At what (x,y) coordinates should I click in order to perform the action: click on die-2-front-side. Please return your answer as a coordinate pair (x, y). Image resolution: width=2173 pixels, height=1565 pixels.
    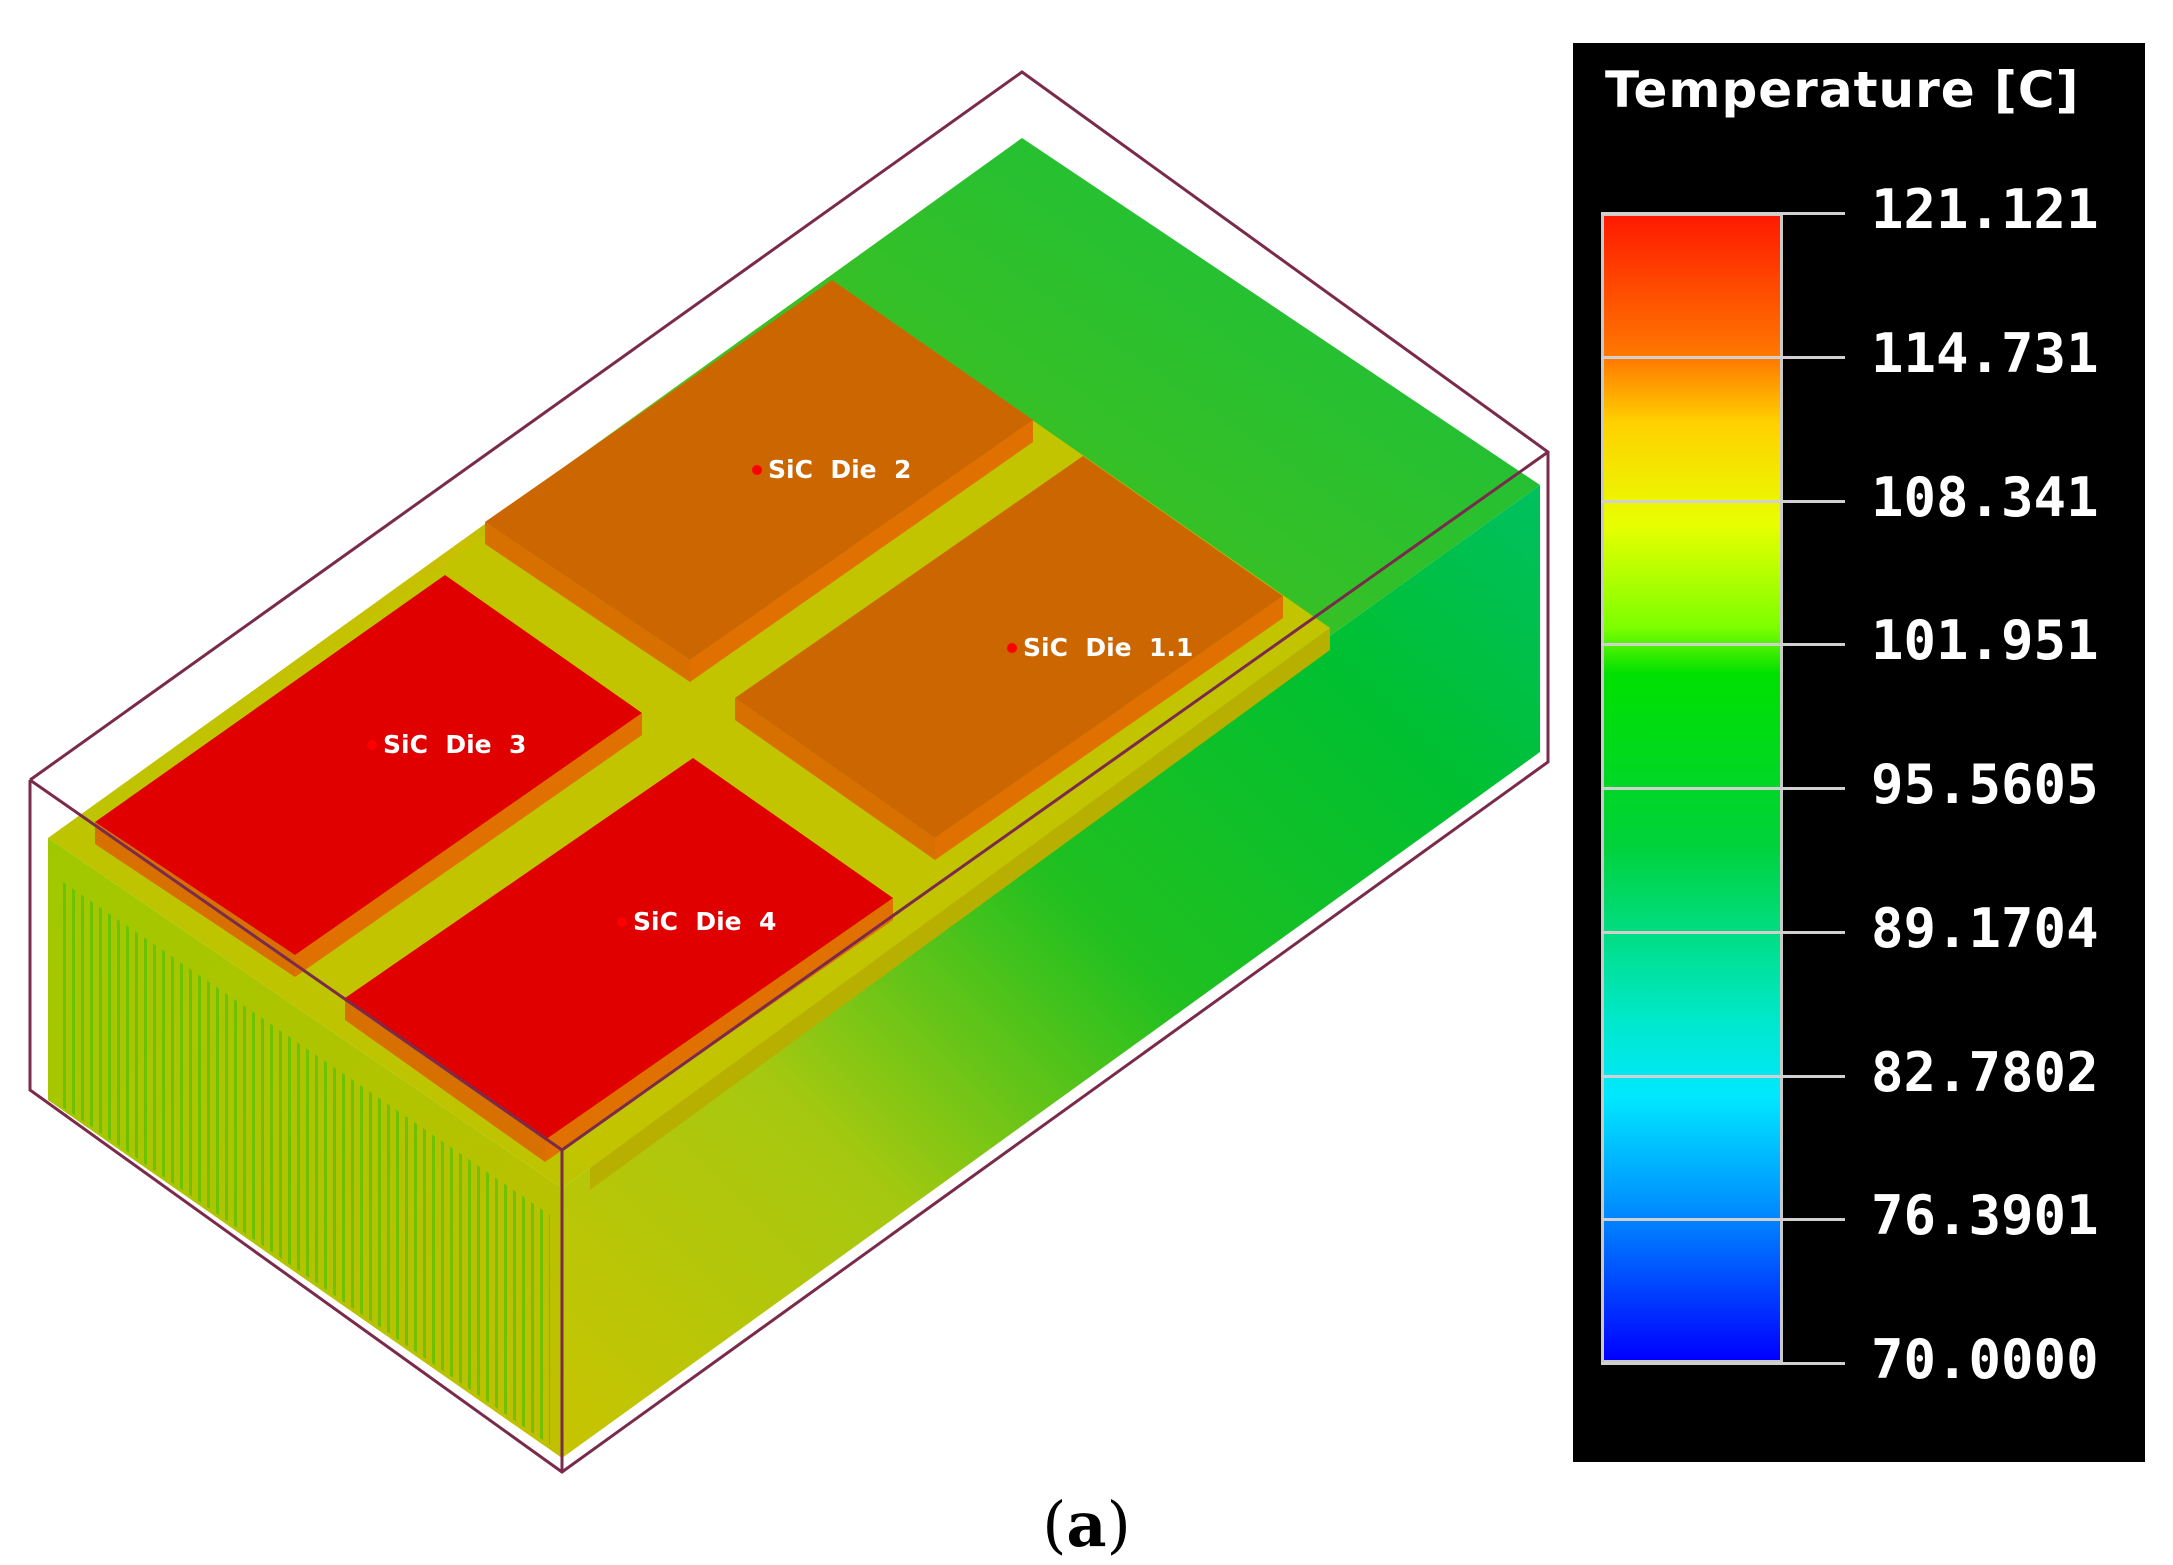
    Looking at the image, I should click on (861, 551).